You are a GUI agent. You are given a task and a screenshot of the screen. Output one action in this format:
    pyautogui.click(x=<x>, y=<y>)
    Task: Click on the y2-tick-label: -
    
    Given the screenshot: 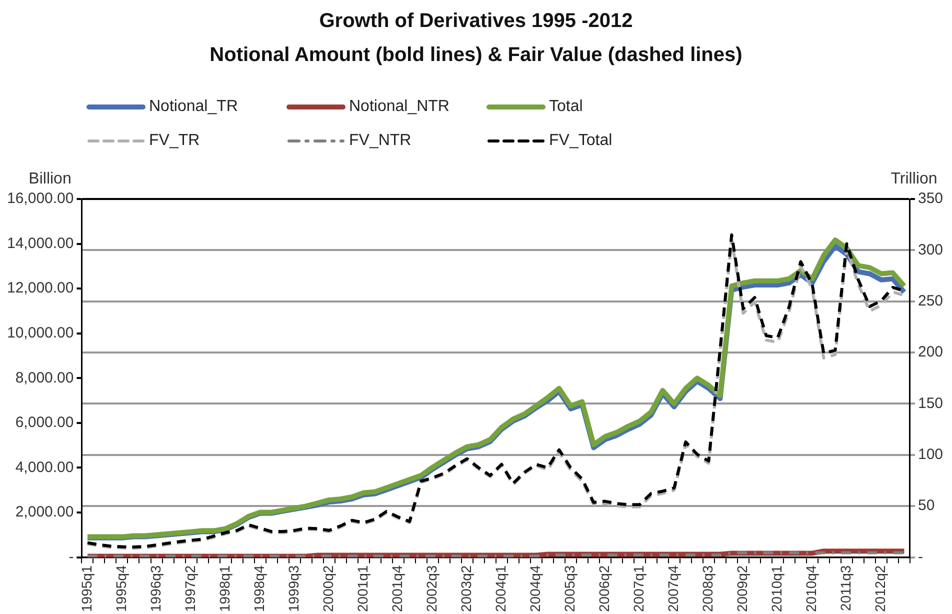 What is the action you would take?
    pyautogui.click(x=920, y=557)
    